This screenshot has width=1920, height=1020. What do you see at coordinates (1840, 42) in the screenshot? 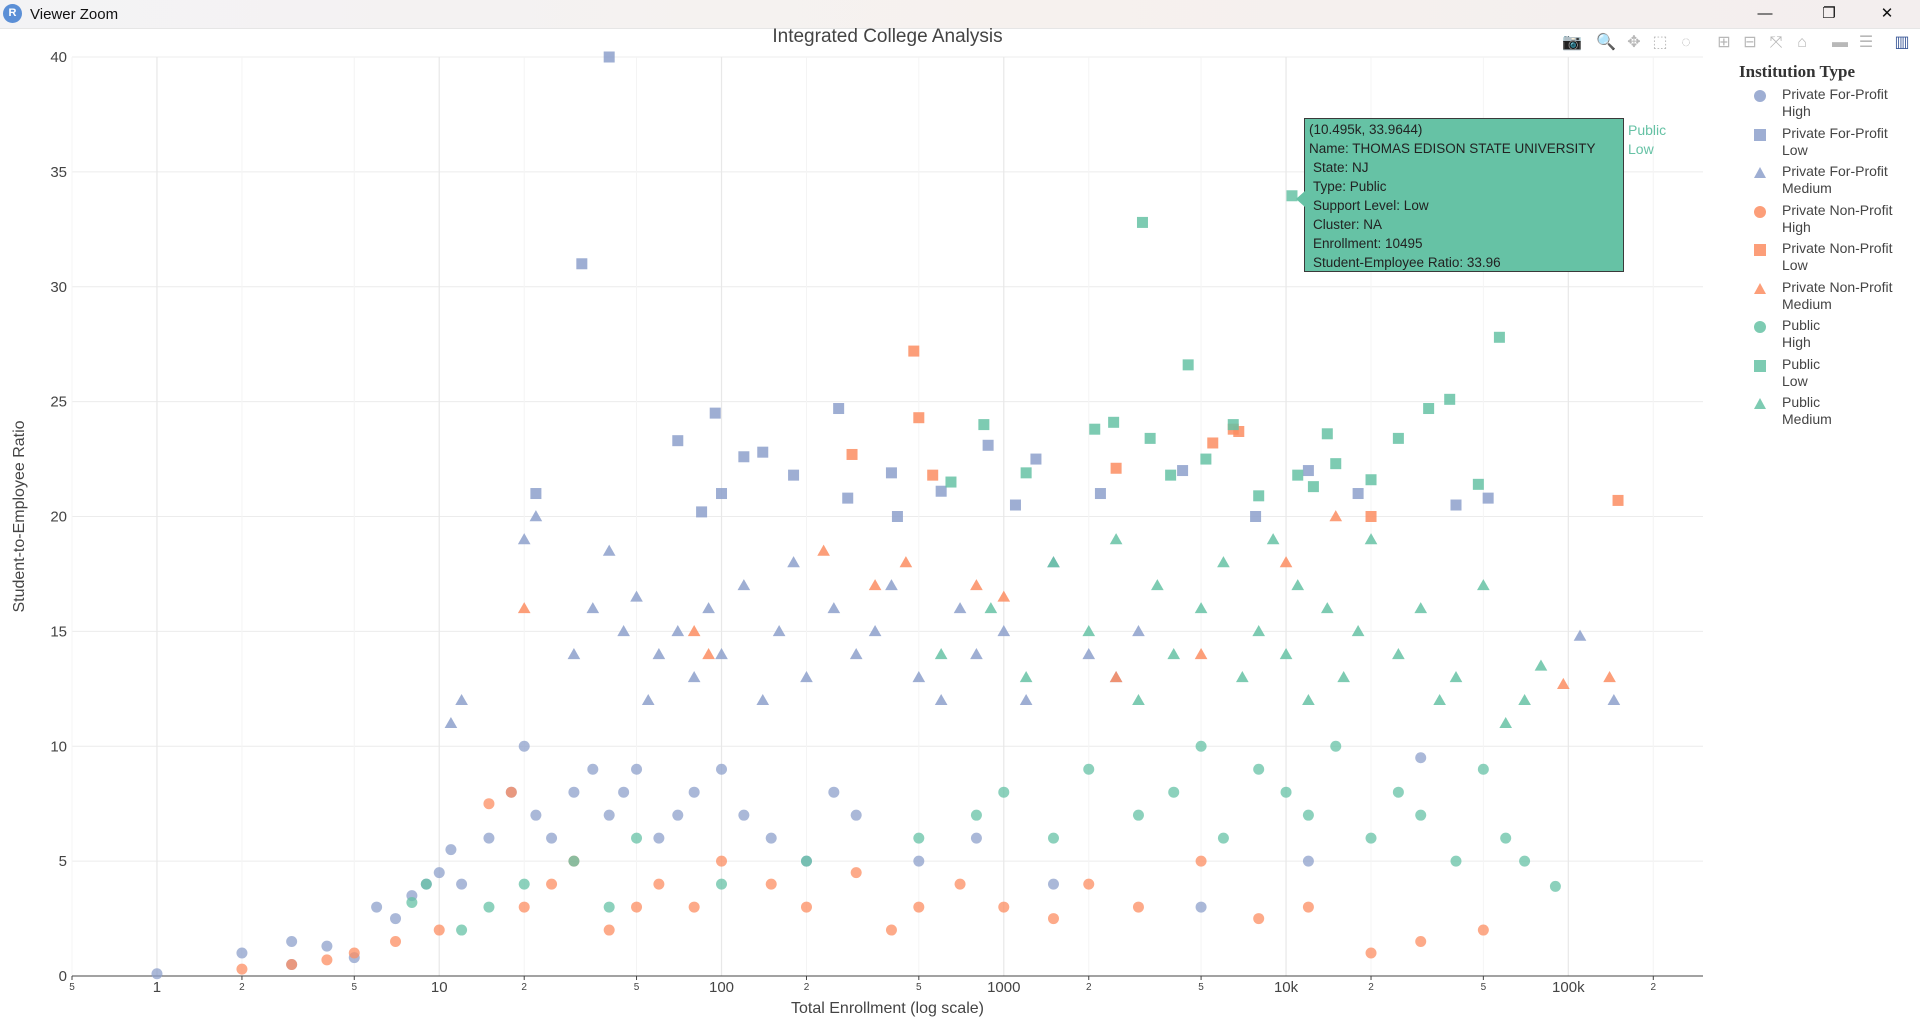
I see `spike-lines-icon: ▬` at bounding box center [1840, 42].